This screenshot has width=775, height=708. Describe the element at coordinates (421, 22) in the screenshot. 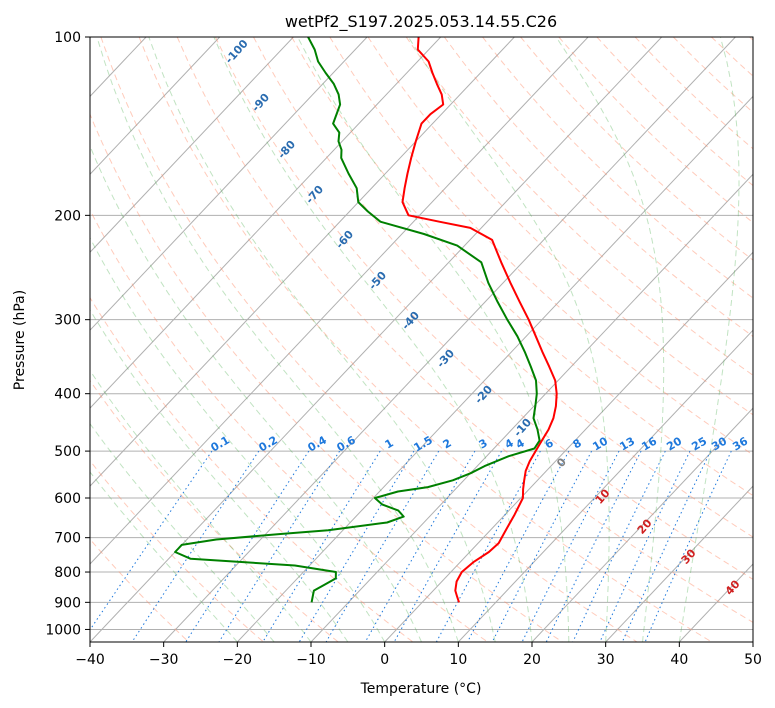

I see `chart-title: wetPf2_S197.2025.053.14.55.C26` at that location.